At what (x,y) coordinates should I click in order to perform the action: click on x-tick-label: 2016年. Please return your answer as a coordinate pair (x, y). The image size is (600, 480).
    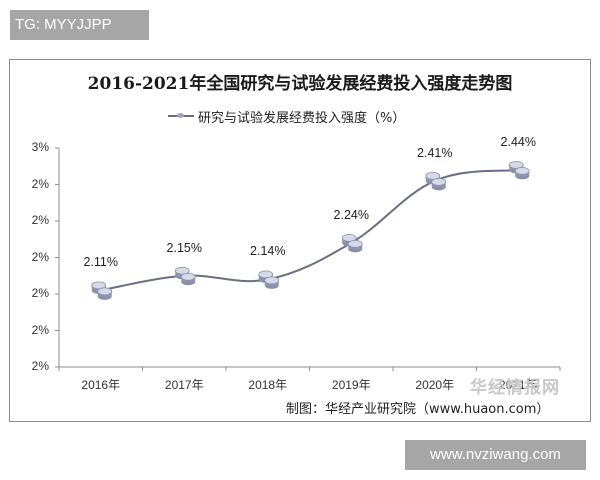
    Looking at the image, I should click on (101, 385).